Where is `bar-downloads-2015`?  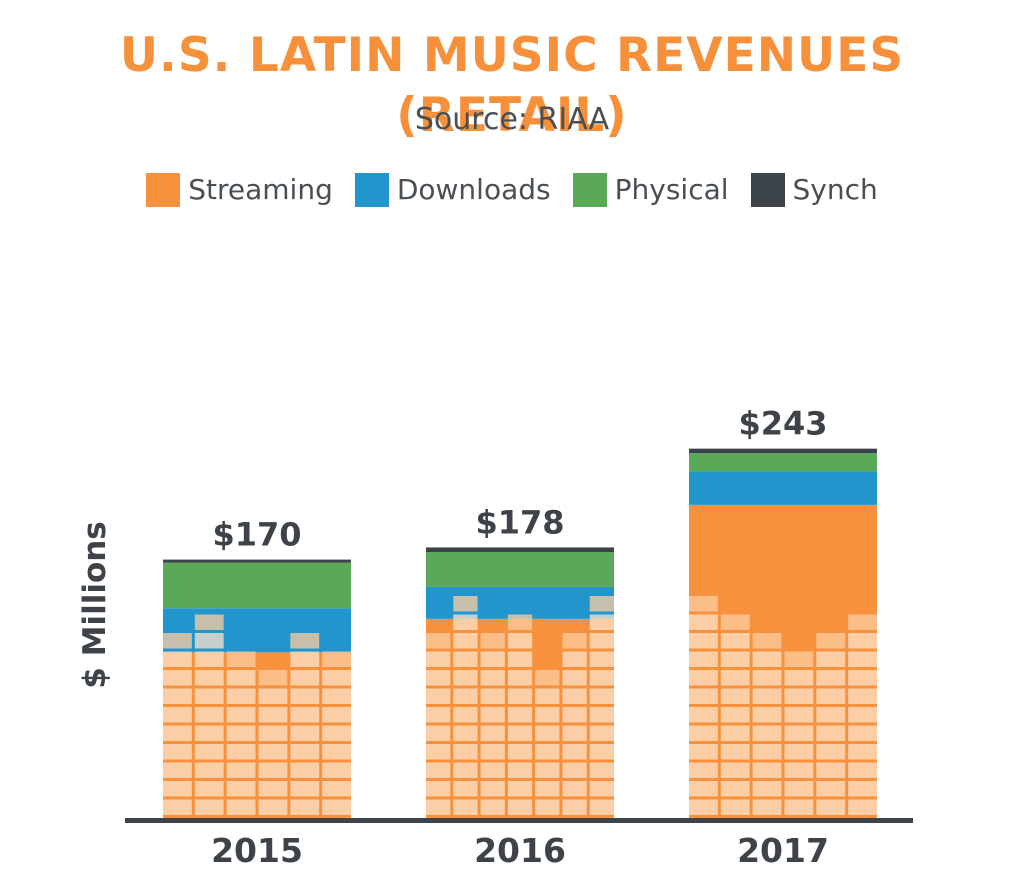
bar-downloads-2015 is located at coordinates (257, 630).